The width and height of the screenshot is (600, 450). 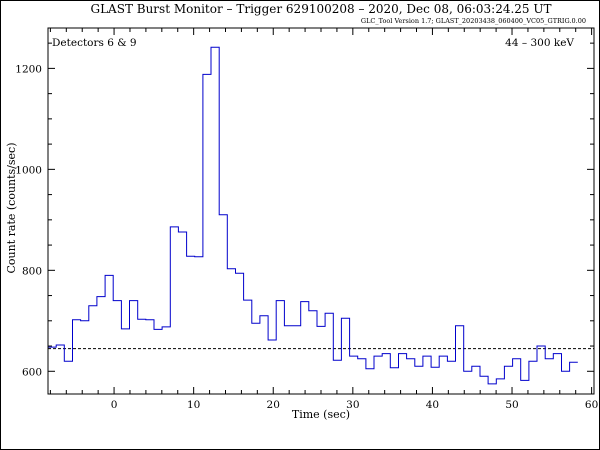 What do you see at coordinates (539, 43) in the screenshot?
I see `energy-range-annotation: 44 – 300 keV` at bounding box center [539, 43].